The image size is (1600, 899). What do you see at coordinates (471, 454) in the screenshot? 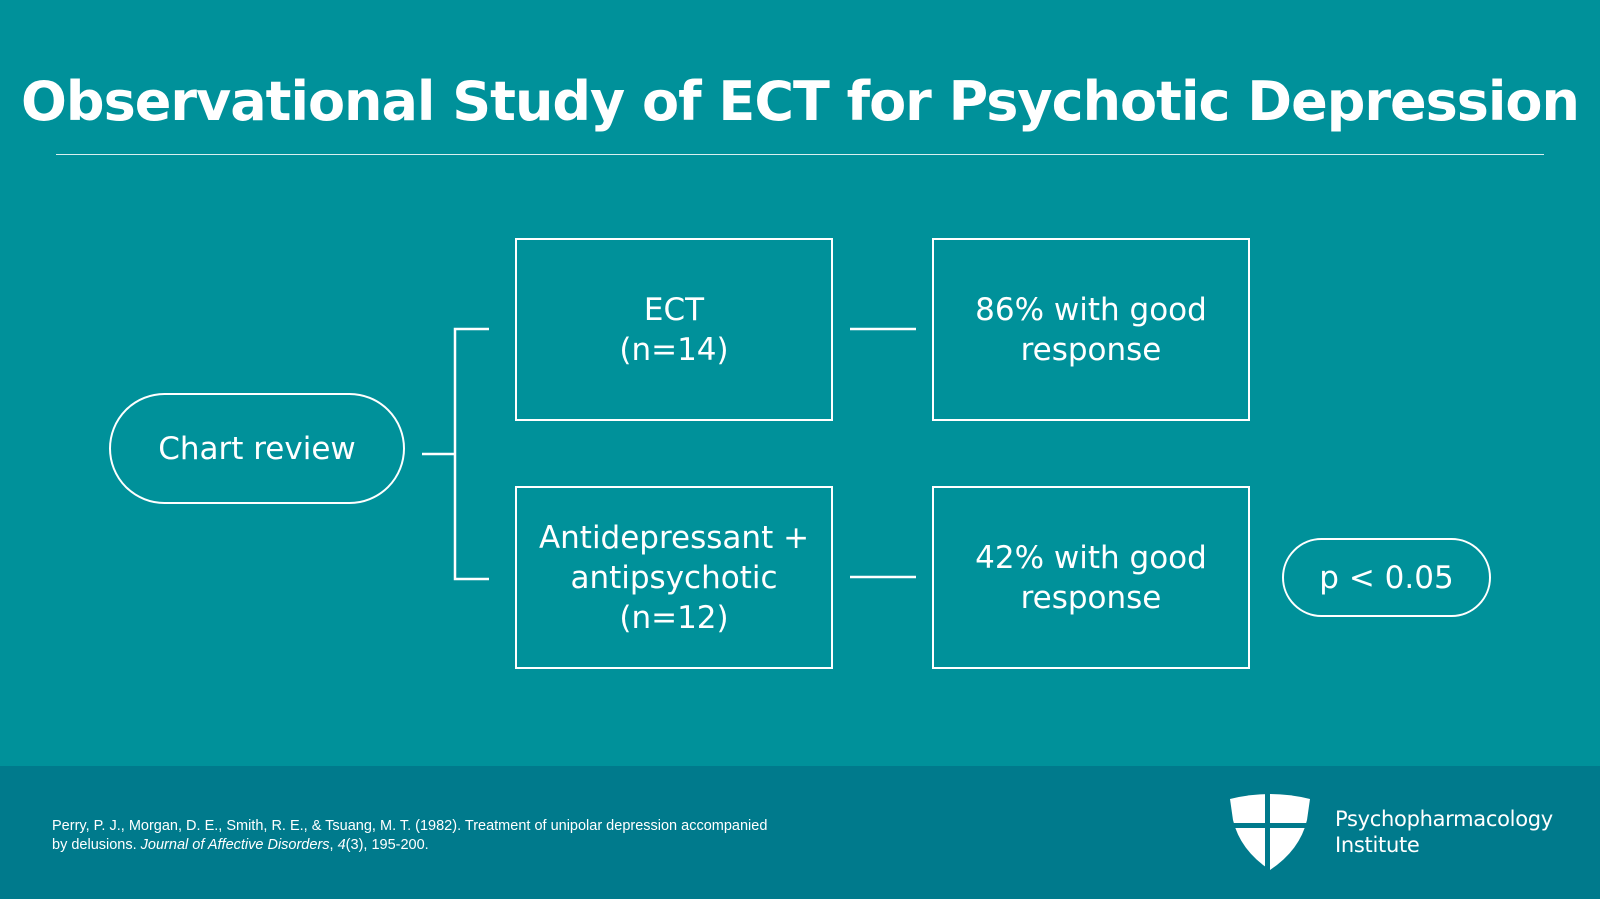
I see `connector-bracket` at bounding box center [471, 454].